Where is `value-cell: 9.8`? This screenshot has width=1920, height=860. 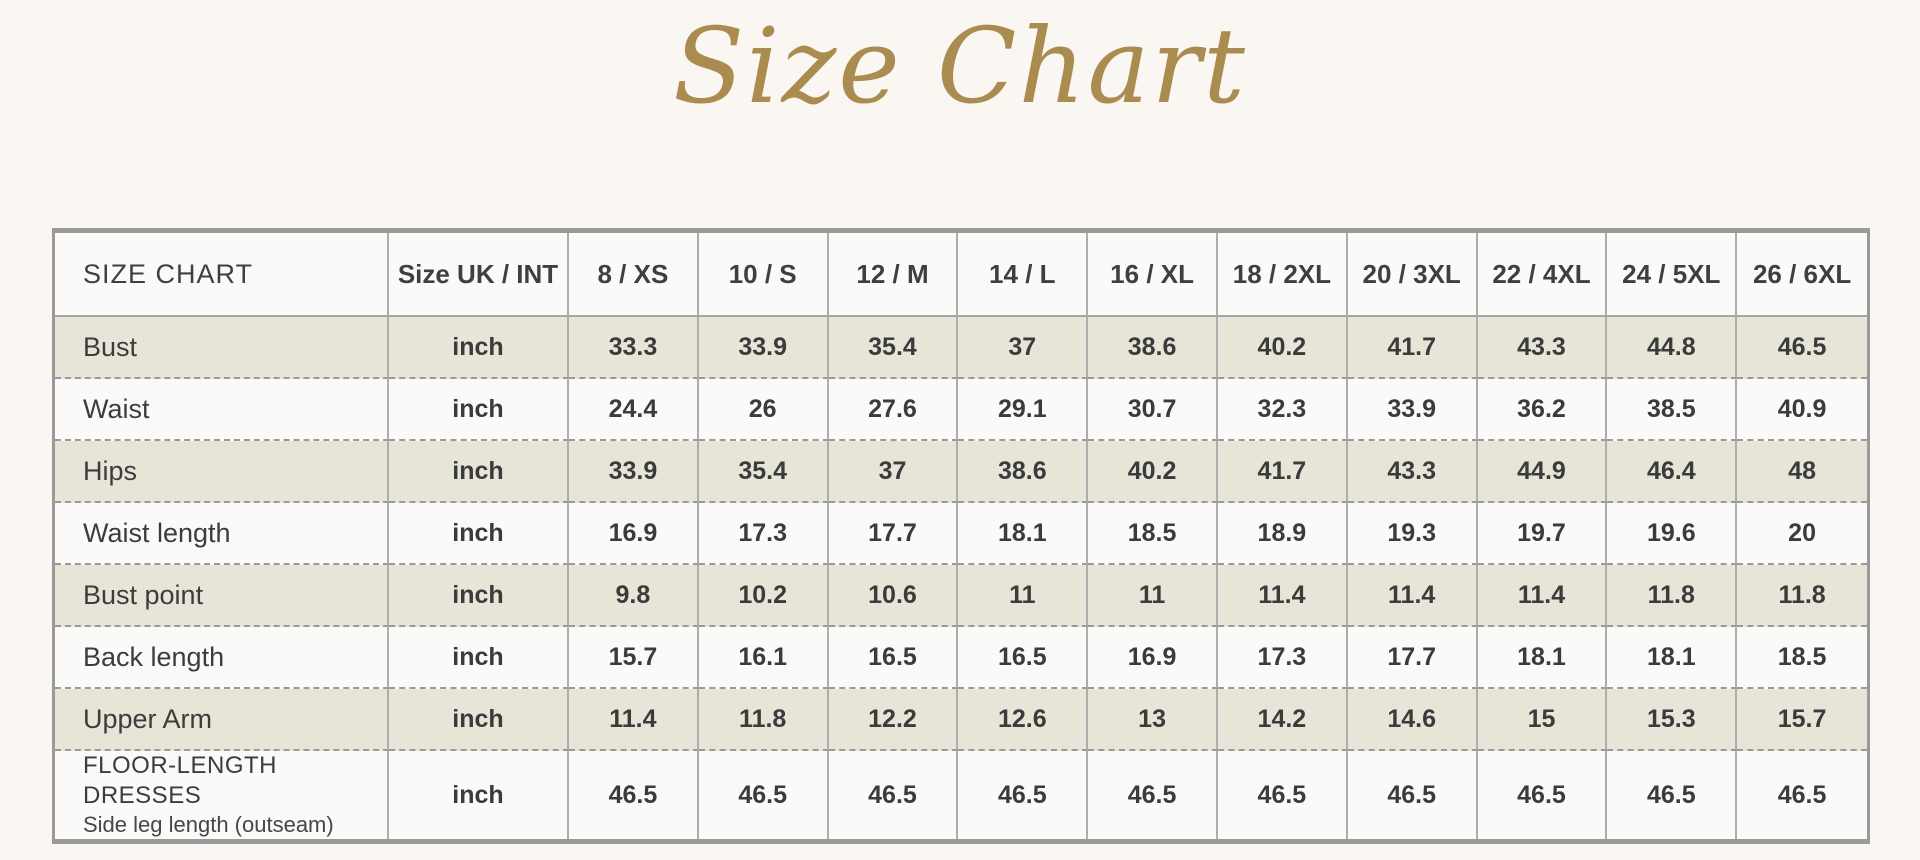
value-cell: 9.8 is located at coordinates (634, 596).